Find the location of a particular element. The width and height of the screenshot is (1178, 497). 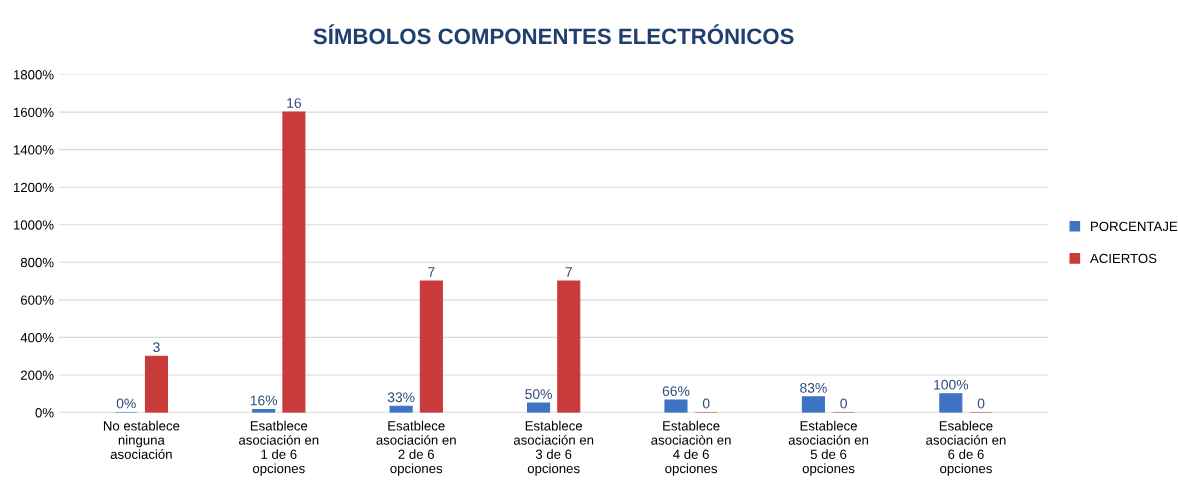

legend-label: PORCENTAJE is located at coordinates (1134, 226).